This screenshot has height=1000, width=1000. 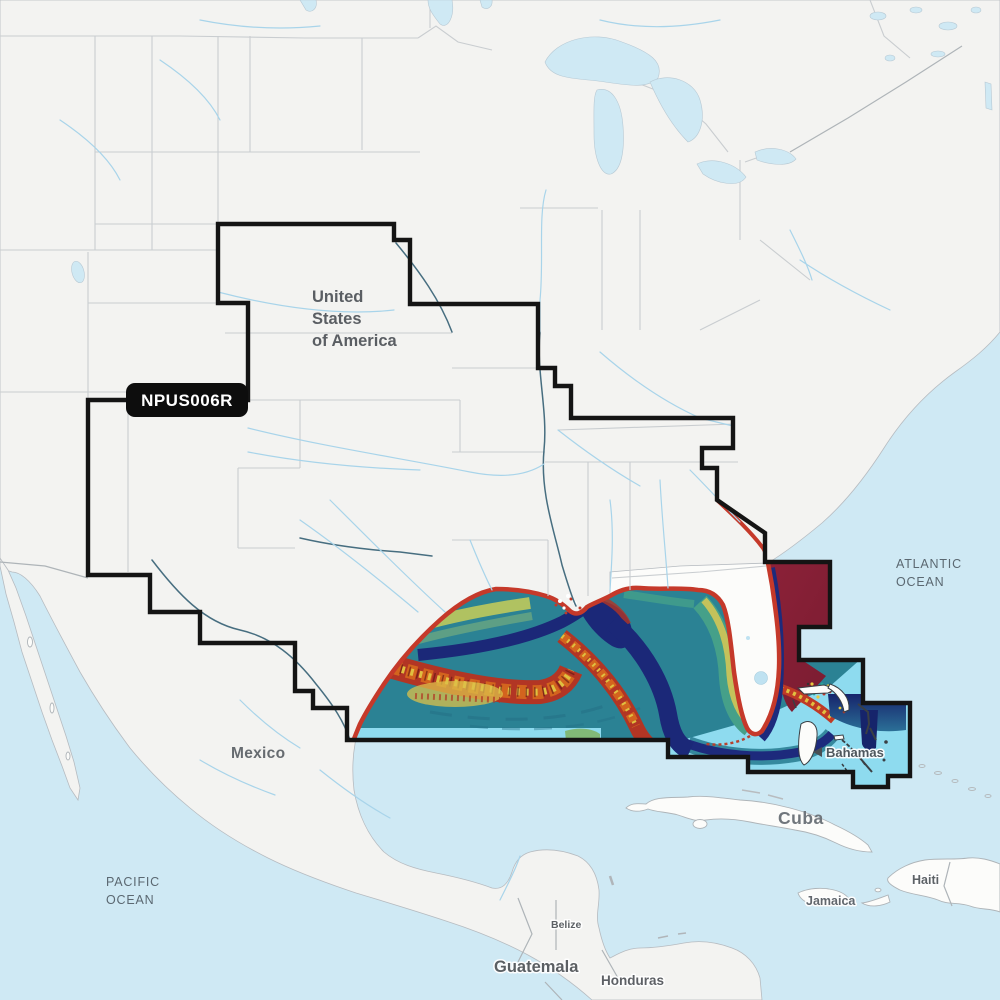 What do you see at coordinates (801, 818) in the screenshot?
I see `label-cuba: Cuba` at bounding box center [801, 818].